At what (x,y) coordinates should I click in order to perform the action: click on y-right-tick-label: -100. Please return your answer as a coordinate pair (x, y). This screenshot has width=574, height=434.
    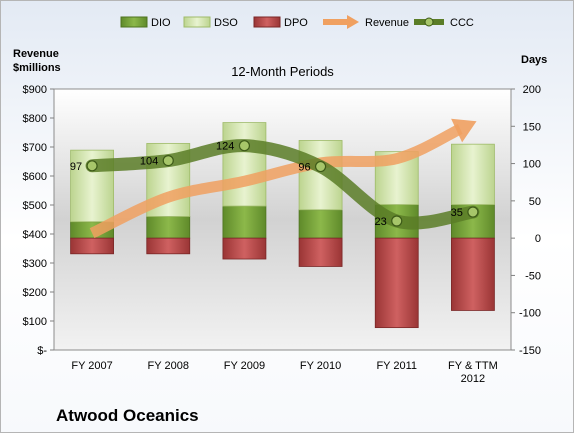
    Looking at the image, I should click on (530, 314).